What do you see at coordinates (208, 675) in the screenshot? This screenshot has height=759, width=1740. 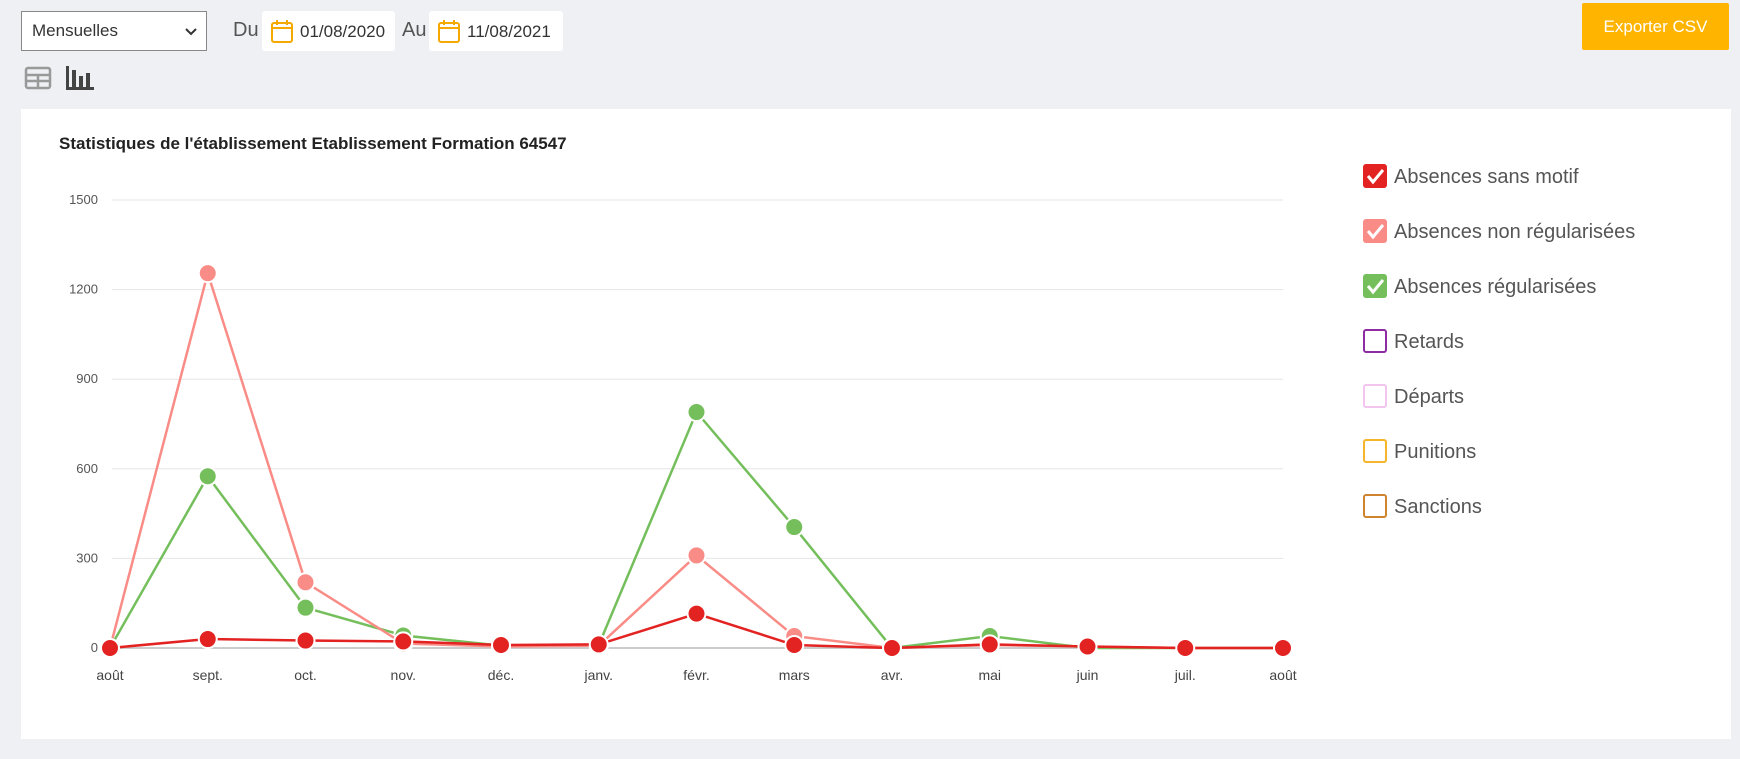 I see `x-tick-label: sept.` at bounding box center [208, 675].